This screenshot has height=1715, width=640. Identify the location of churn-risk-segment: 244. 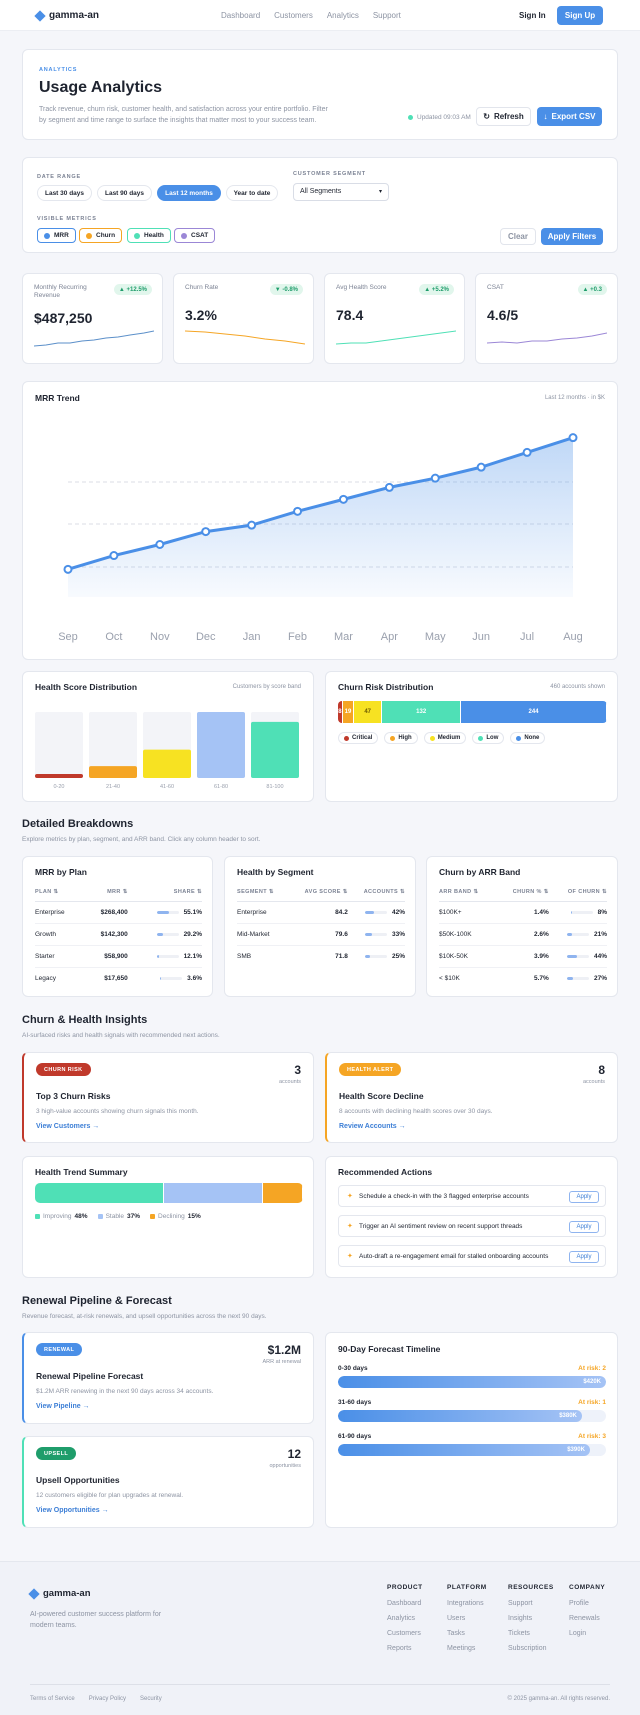
(534, 712).